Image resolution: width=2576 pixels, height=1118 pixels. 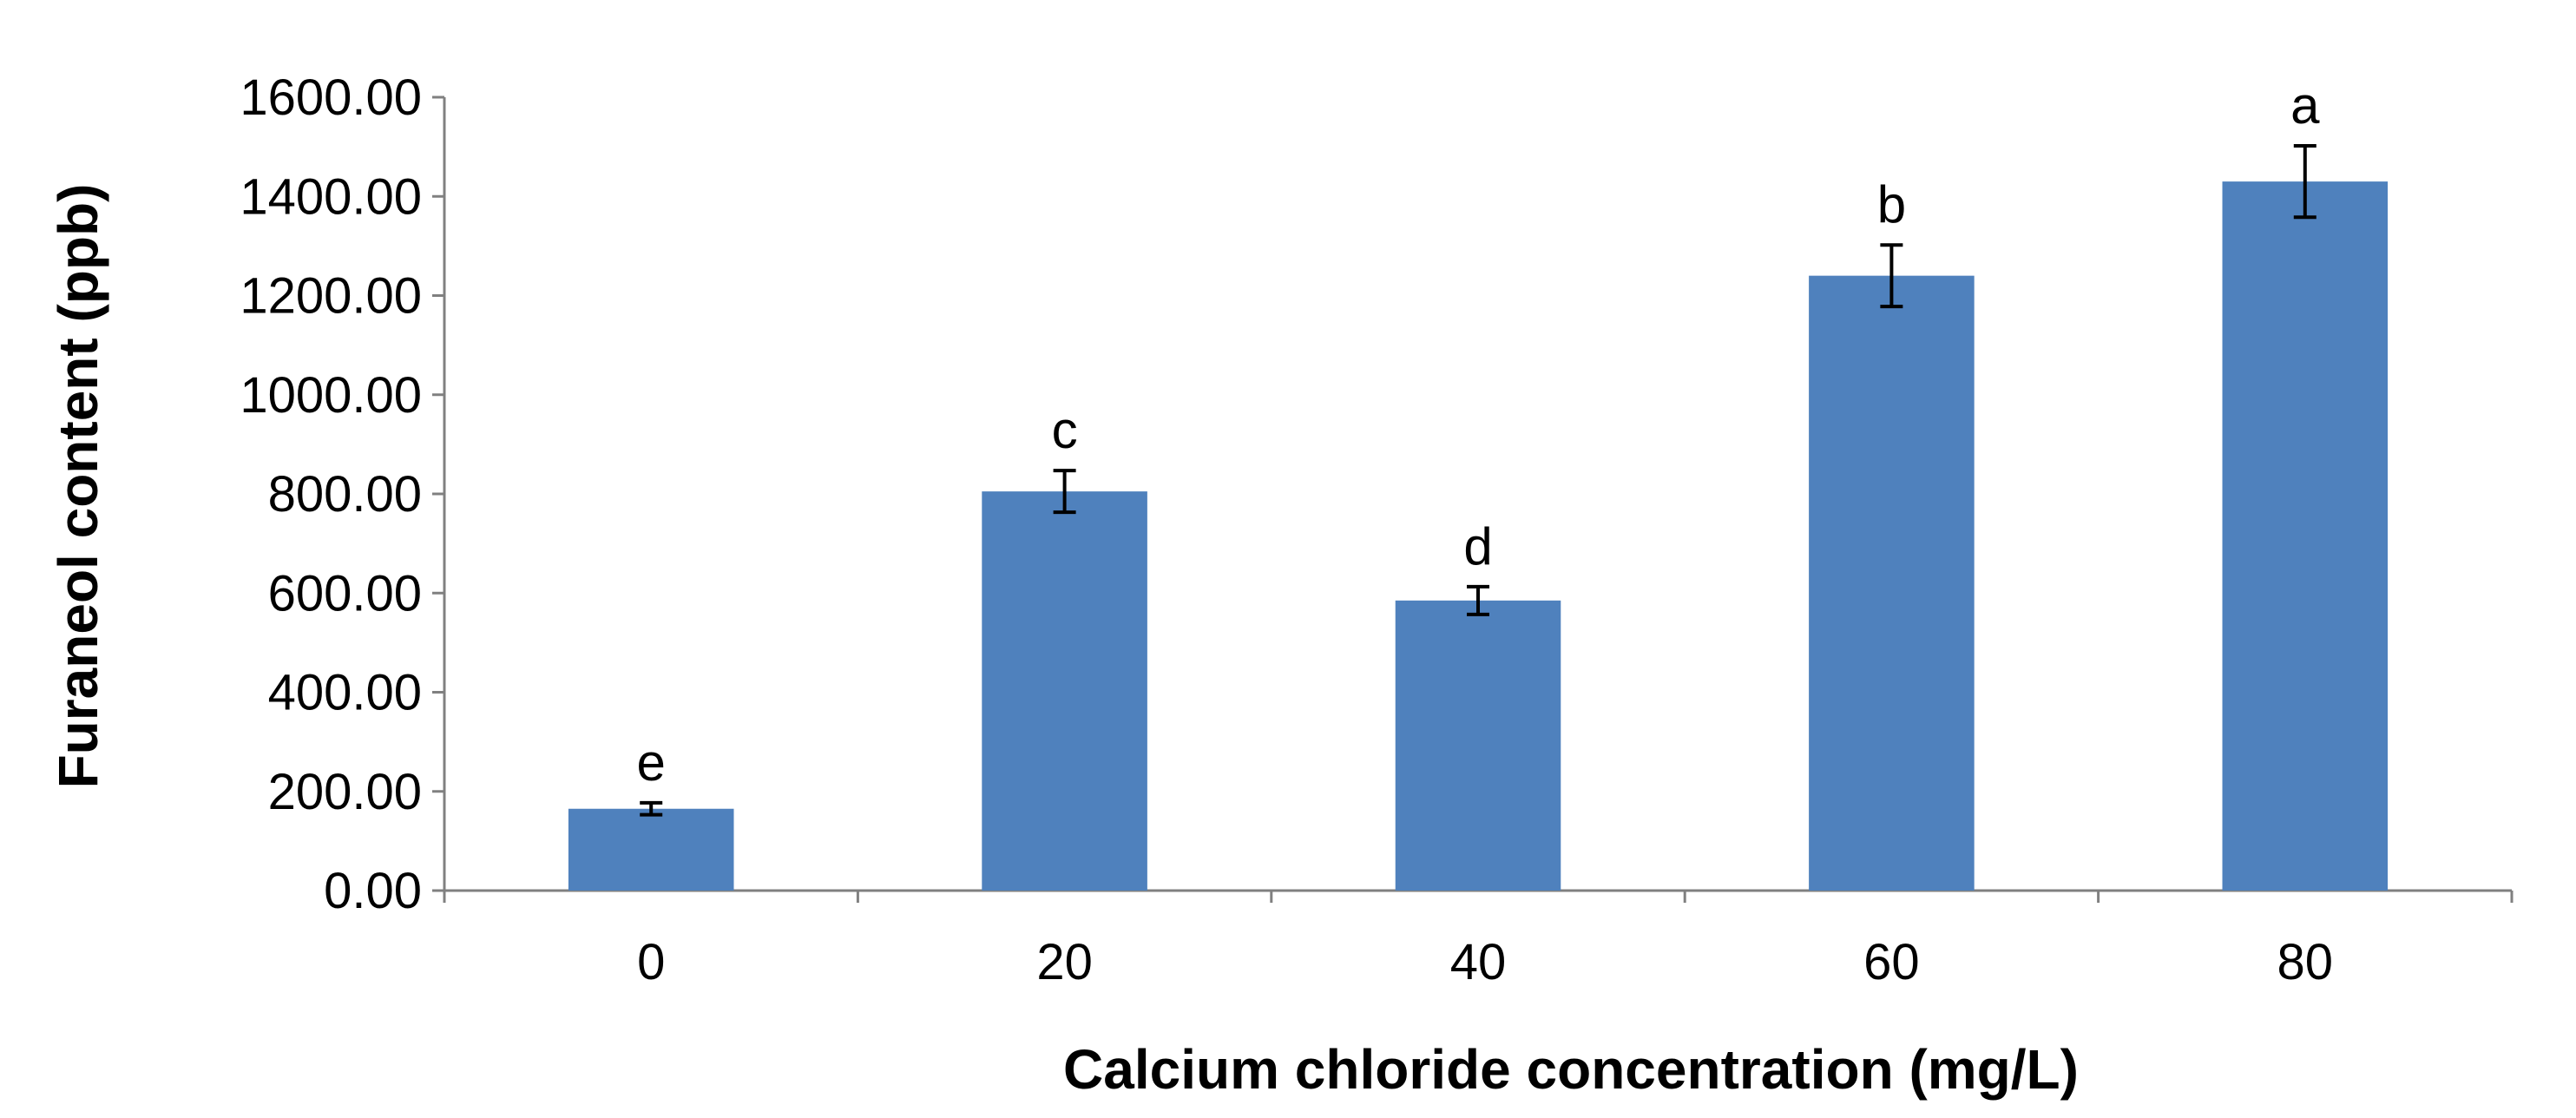 What do you see at coordinates (345, 593) in the screenshot?
I see `y-tick-label: 600.00` at bounding box center [345, 593].